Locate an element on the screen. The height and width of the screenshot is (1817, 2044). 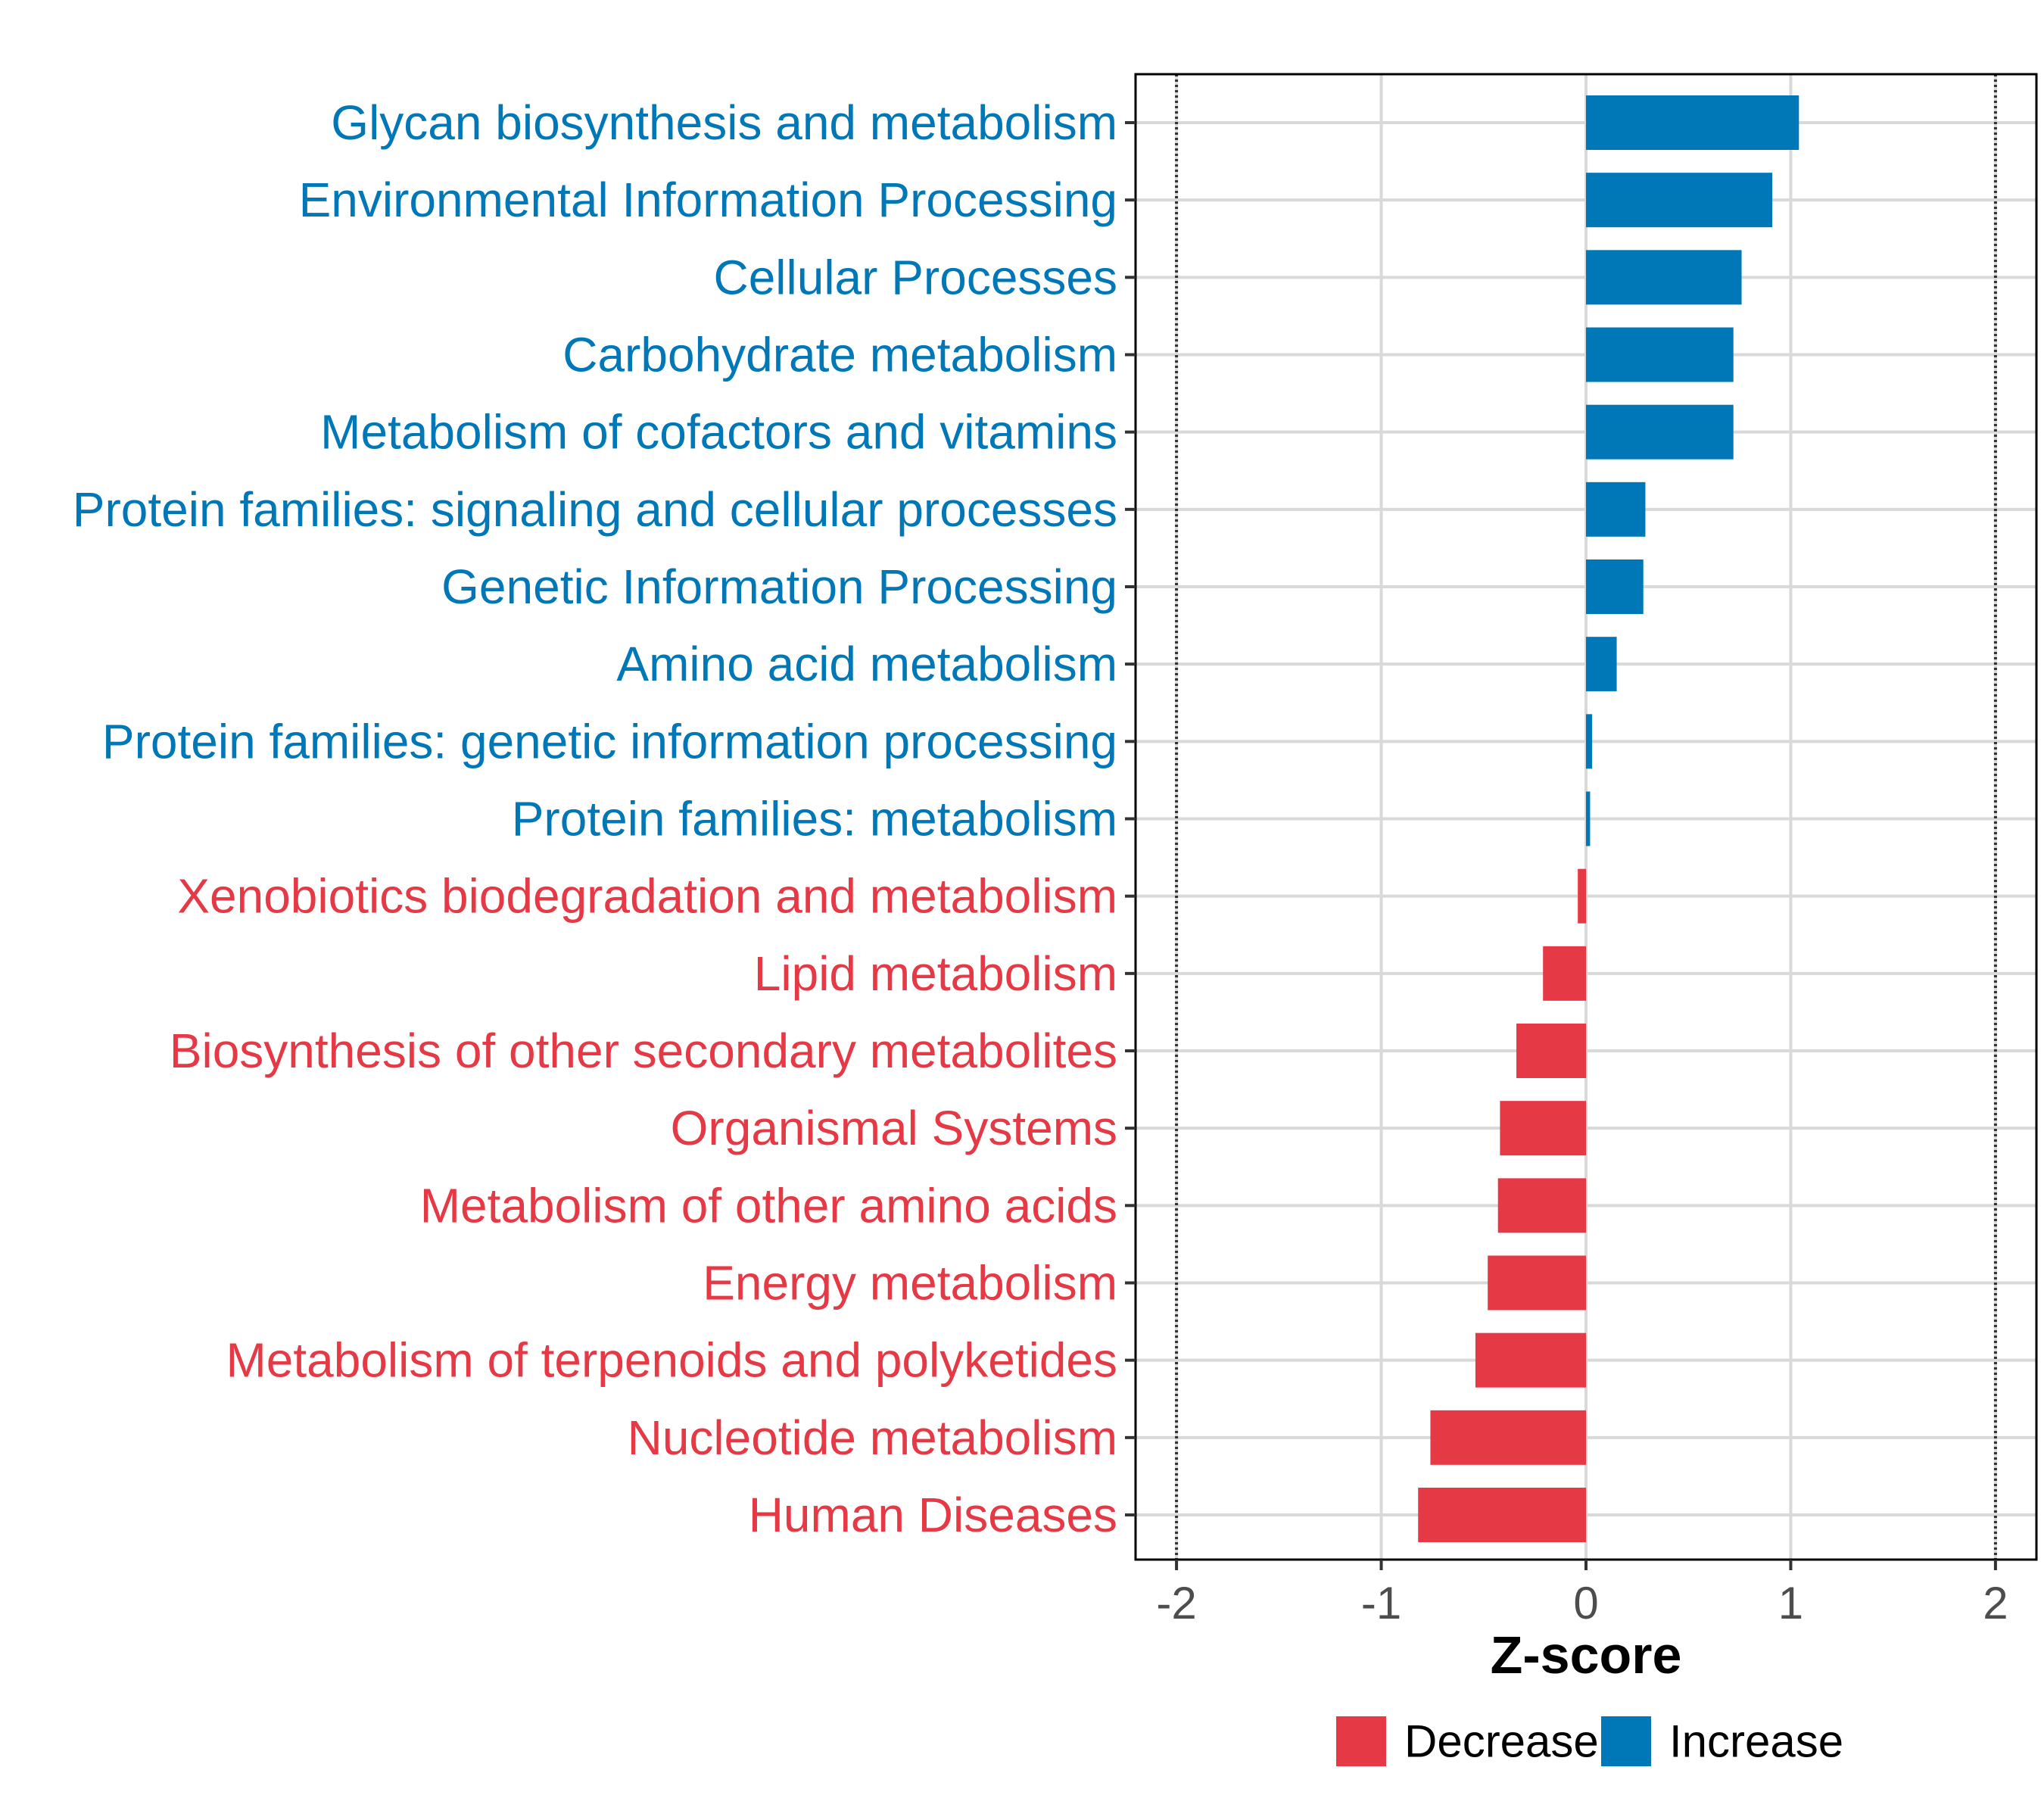
legend-label: Decrease is located at coordinates (1501, 1741).